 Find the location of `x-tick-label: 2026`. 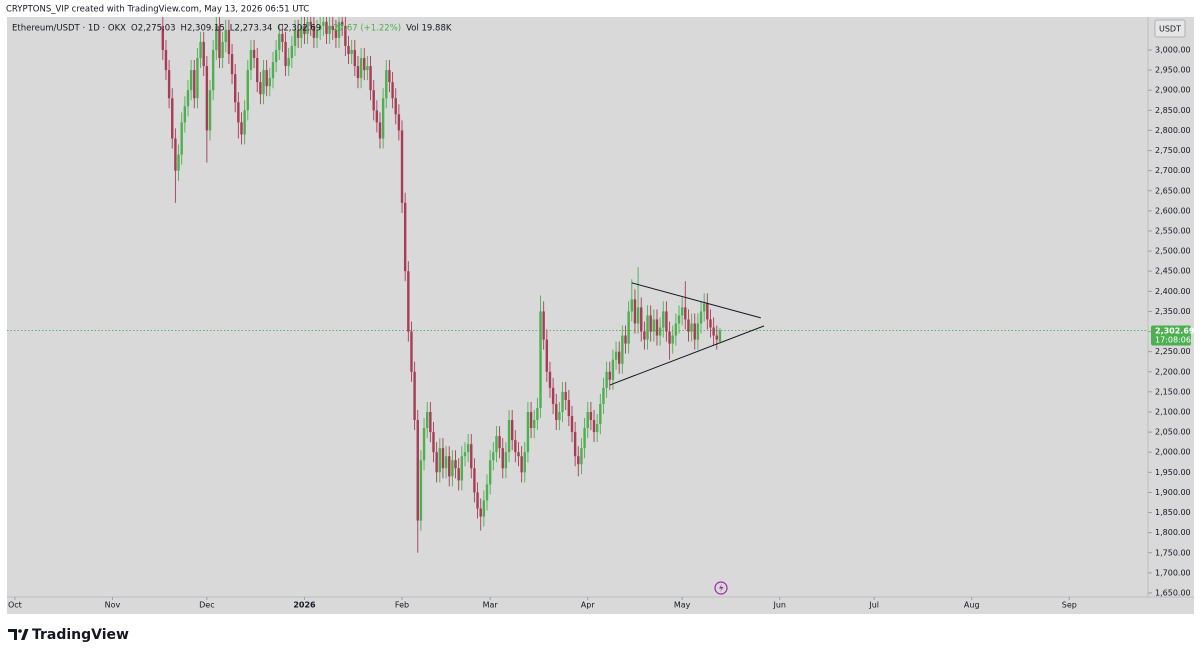

x-tick-label: 2026 is located at coordinates (304, 605).